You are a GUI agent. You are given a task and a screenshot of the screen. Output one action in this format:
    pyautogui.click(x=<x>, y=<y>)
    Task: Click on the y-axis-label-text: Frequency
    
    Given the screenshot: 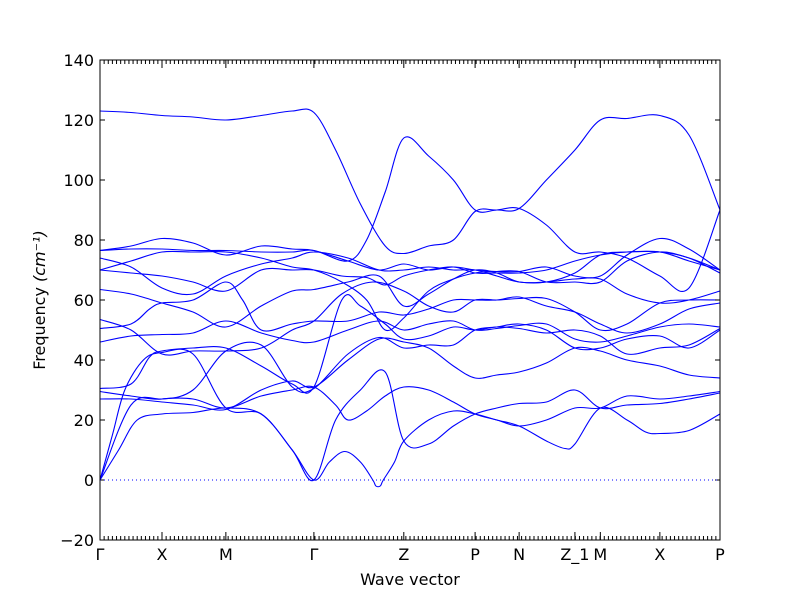 What is the action you would take?
    pyautogui.click(x=39, y=328)
    